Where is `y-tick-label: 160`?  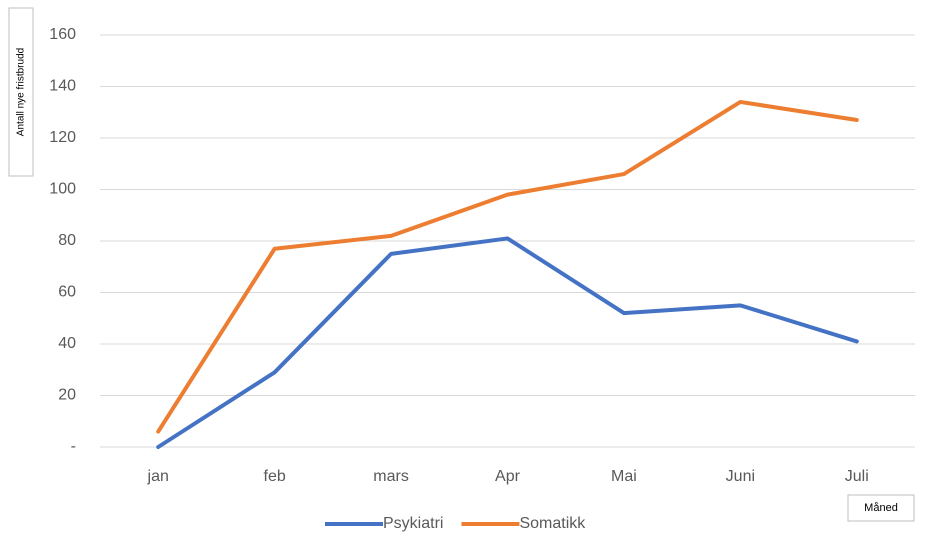
y-tick-label: 160 is located at coordinates (62, 34).